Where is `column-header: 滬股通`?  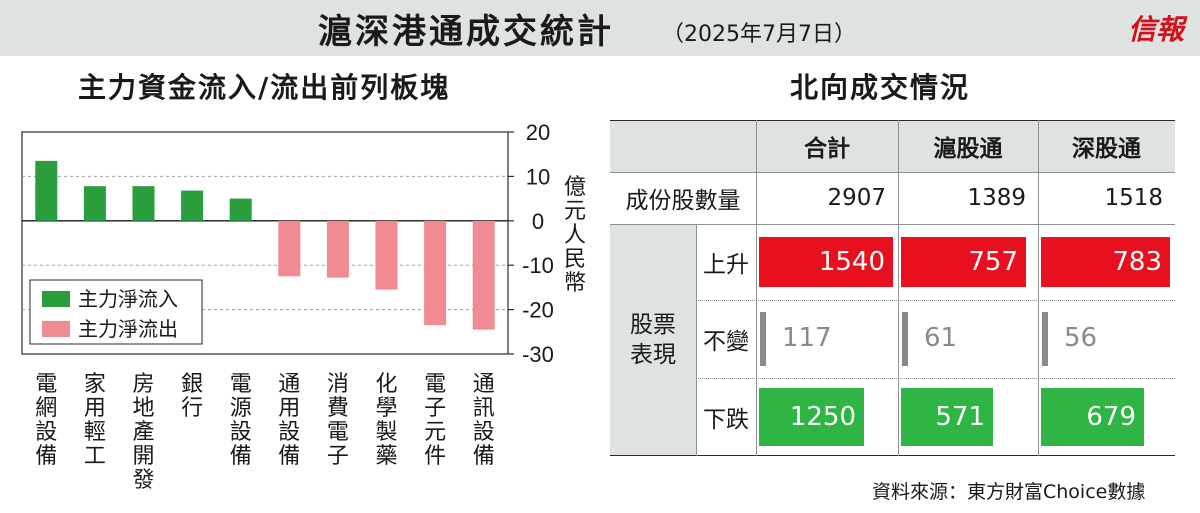 column-header: 滬股通 is located at coordinates (968, 149).